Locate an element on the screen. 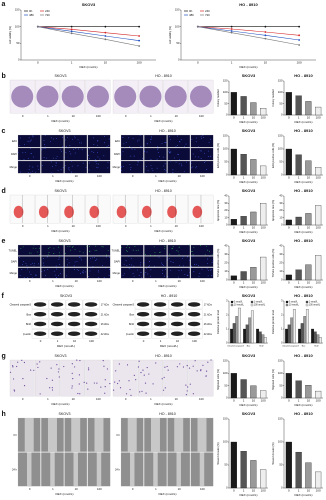 The height and width of the screenshot is (500, 326). y-tick-label: 150 is located at coordinates (280, 419).